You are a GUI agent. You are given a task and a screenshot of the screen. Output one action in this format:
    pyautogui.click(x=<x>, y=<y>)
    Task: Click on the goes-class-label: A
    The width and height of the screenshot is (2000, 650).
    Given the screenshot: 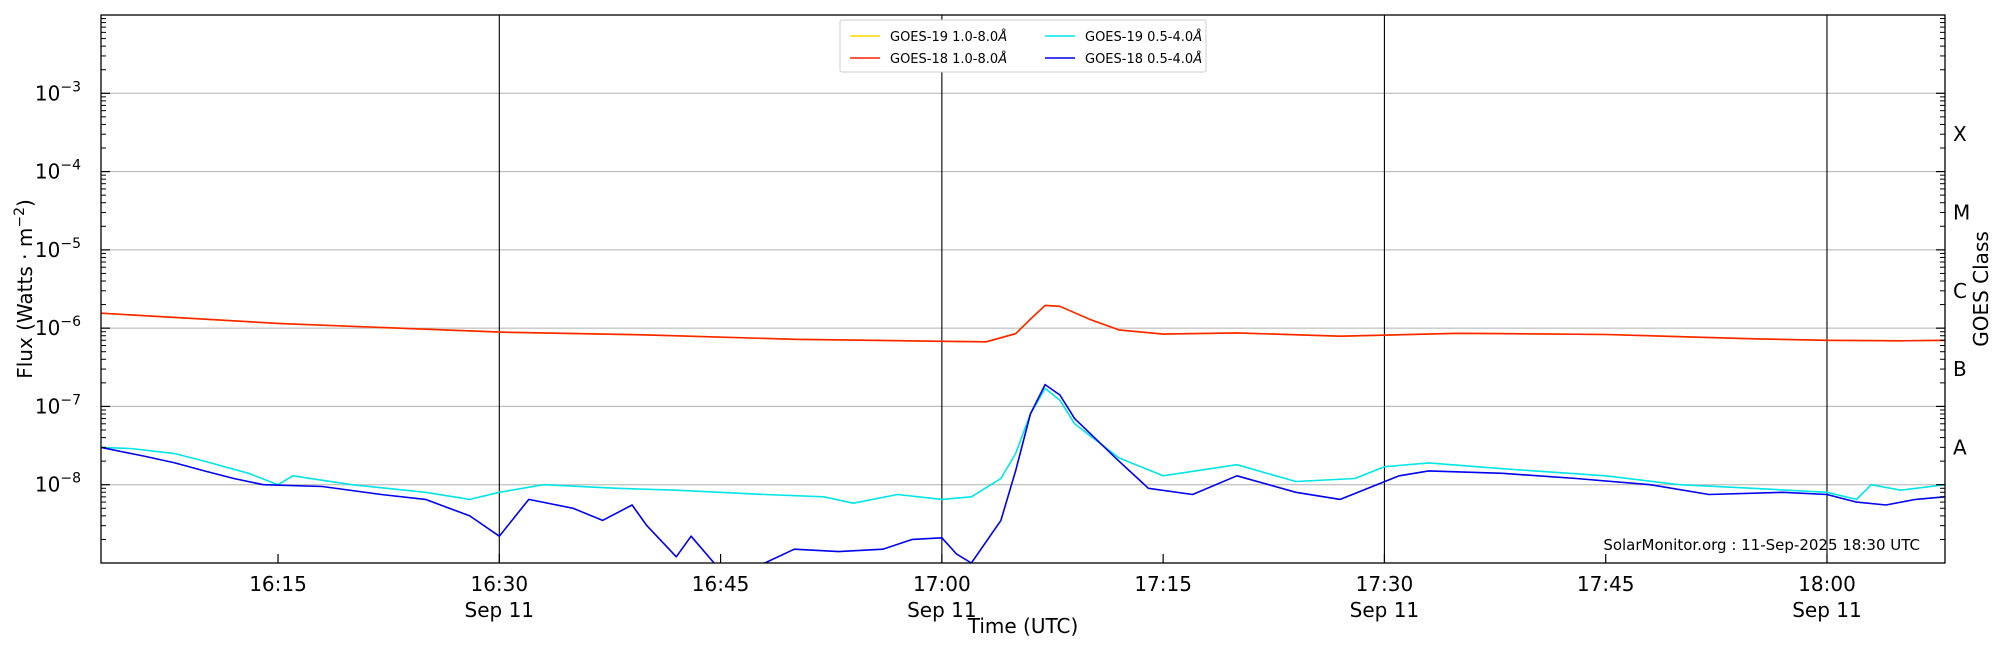 What is the action you would take?
    pyautogui.click(x=1960, y=447)
    